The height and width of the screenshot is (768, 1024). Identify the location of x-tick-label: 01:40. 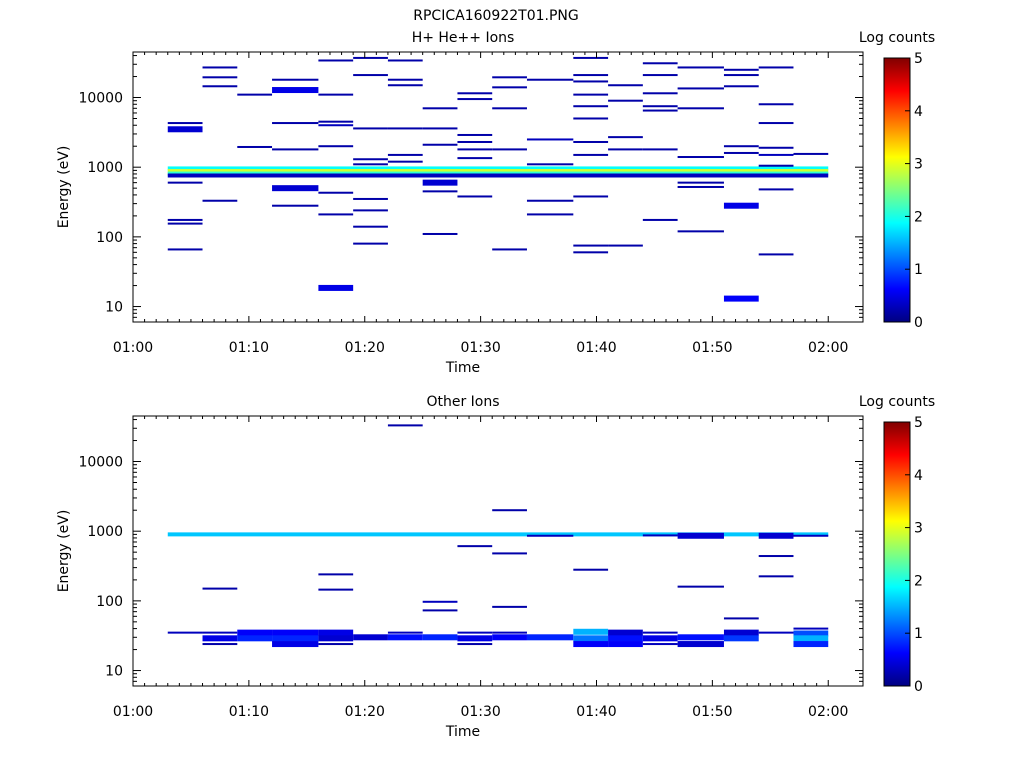
(596, 712).